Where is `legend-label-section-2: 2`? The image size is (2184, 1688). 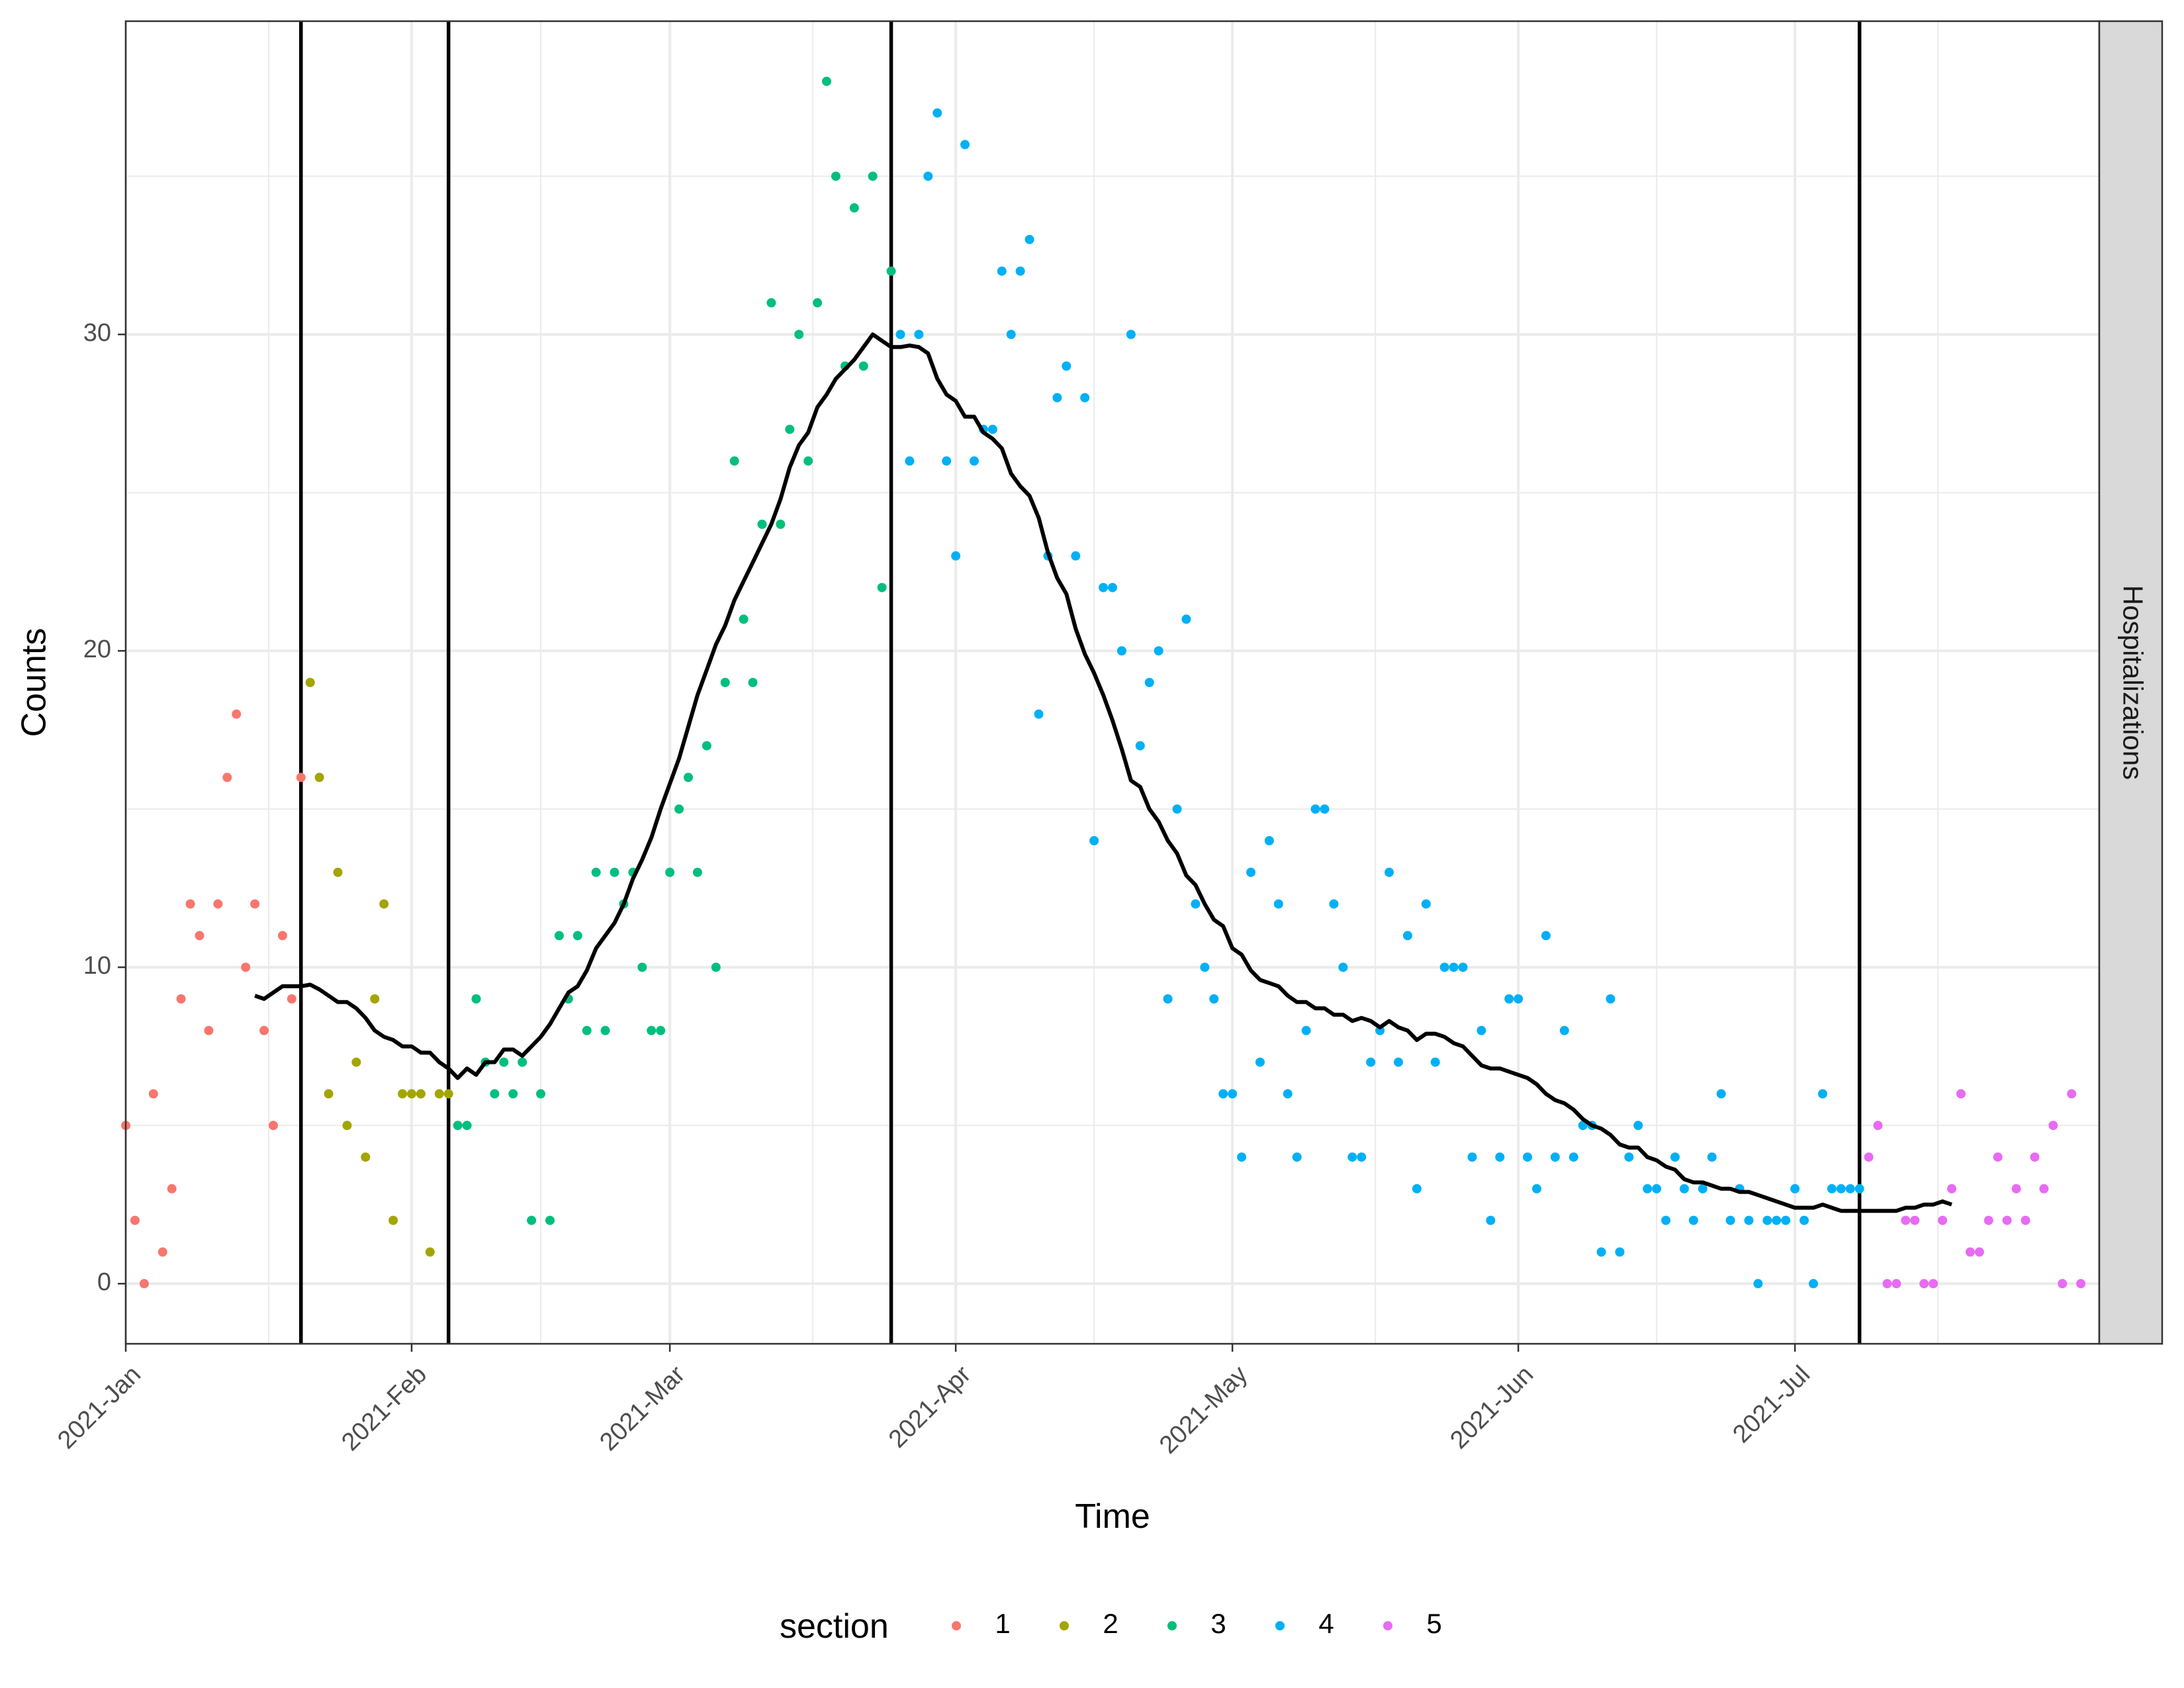
legend-label-section-2: 2 is located at coordinates (1110, 1623).